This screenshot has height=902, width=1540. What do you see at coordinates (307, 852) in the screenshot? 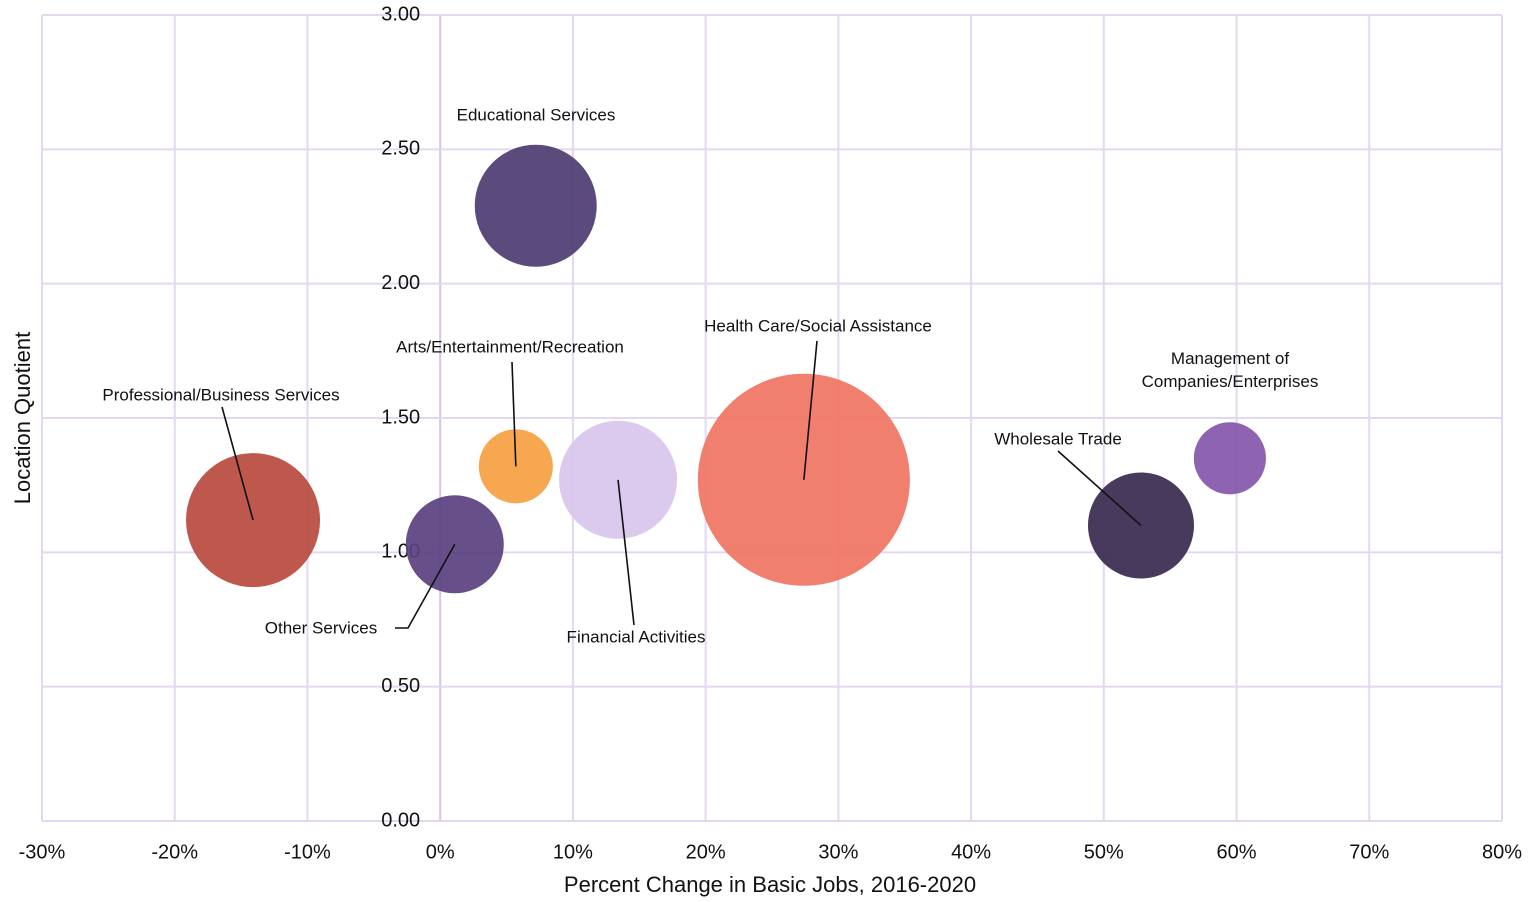
I see `x-tick-label: -10%` at bounding box center [307, 852].